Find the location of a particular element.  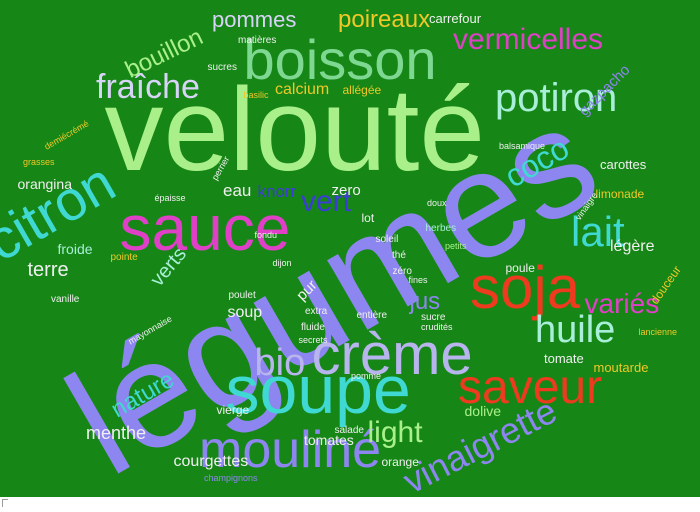

cloud-word: poulet is located at coordinates (242, 295).